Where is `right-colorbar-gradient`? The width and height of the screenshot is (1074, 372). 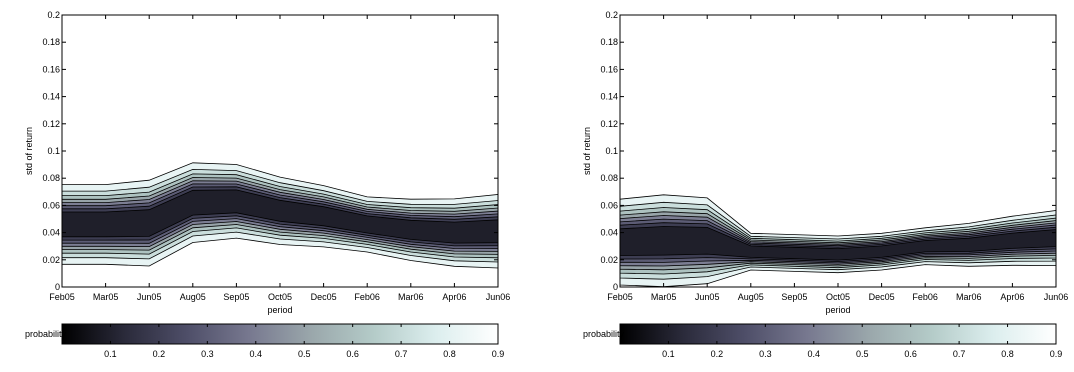 right-colorbar-gradient is located at coordinates (838, 334).